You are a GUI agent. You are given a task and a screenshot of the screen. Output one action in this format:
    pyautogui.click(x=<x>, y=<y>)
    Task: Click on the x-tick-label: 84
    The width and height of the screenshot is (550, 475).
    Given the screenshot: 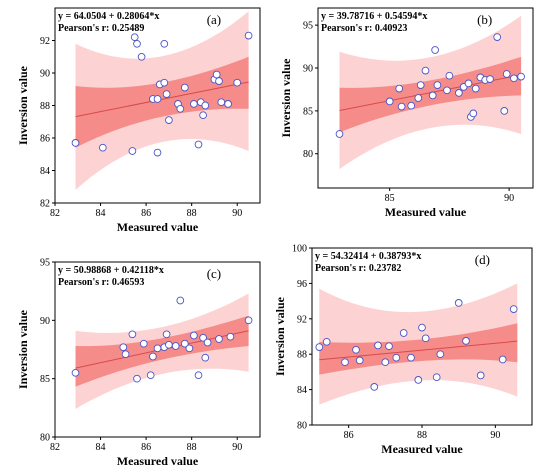 What is the action you would take?
    pyautogui.click(x=101, y=213)
    